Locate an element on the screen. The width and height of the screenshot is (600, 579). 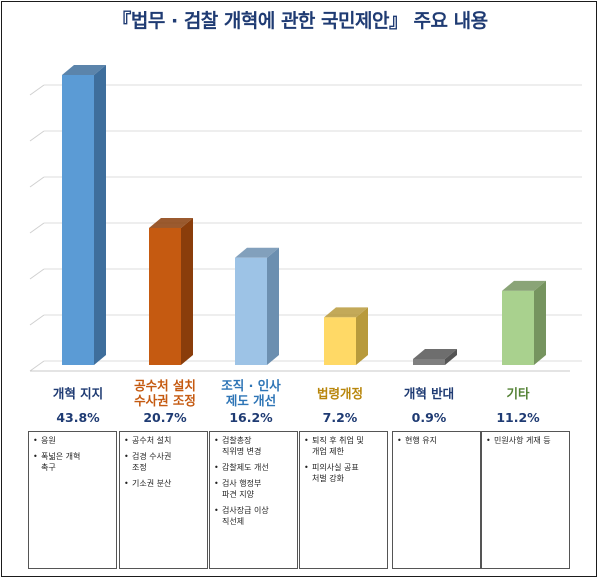
category-label: 법령개정 is located at coordinates (339, 393).